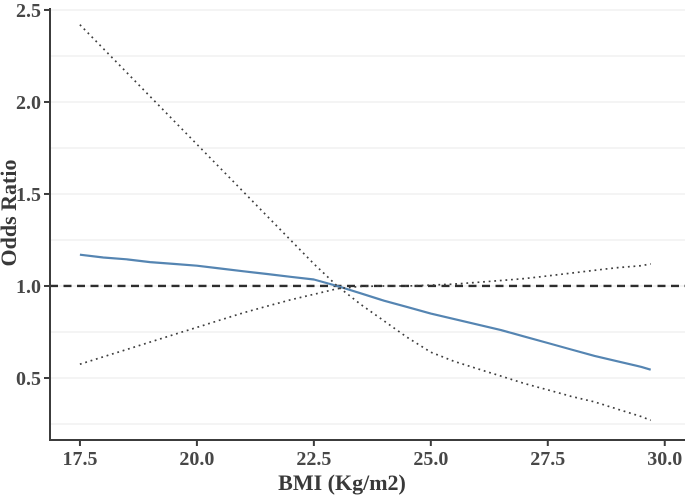 This screenshot has width=685, height=496. What do you see at coordinates (28, 11) in the screenshot?
I see `y-tick-label: 2.5` at bounding box center [28, 11].